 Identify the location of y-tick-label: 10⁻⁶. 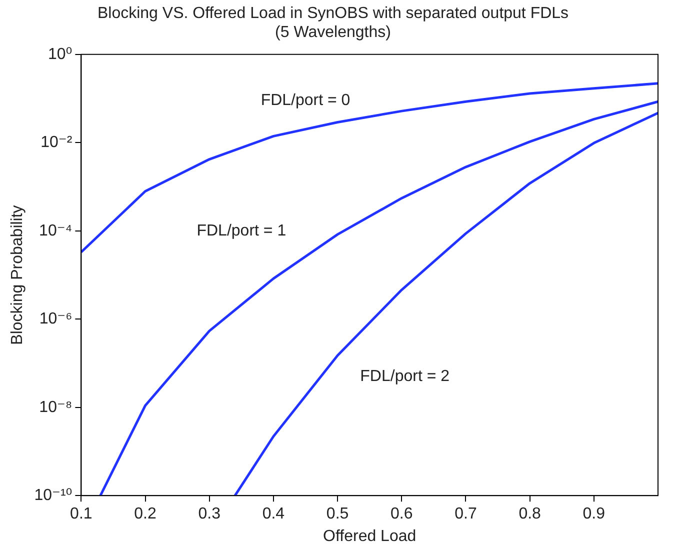
(55, 319).